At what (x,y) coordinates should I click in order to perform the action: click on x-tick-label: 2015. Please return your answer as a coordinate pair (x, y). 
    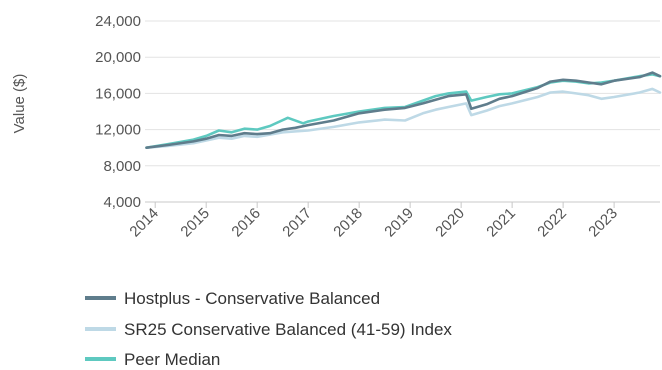
    Looking at the image, I should click on (195, 223).